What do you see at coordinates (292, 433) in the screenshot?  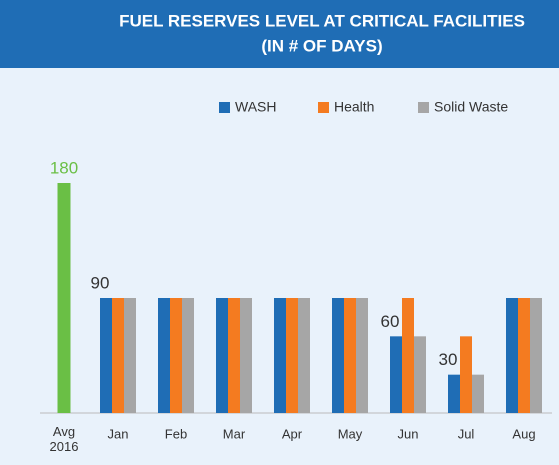 I see `x-tick-label: Apr` at bounding box center [292, 433].